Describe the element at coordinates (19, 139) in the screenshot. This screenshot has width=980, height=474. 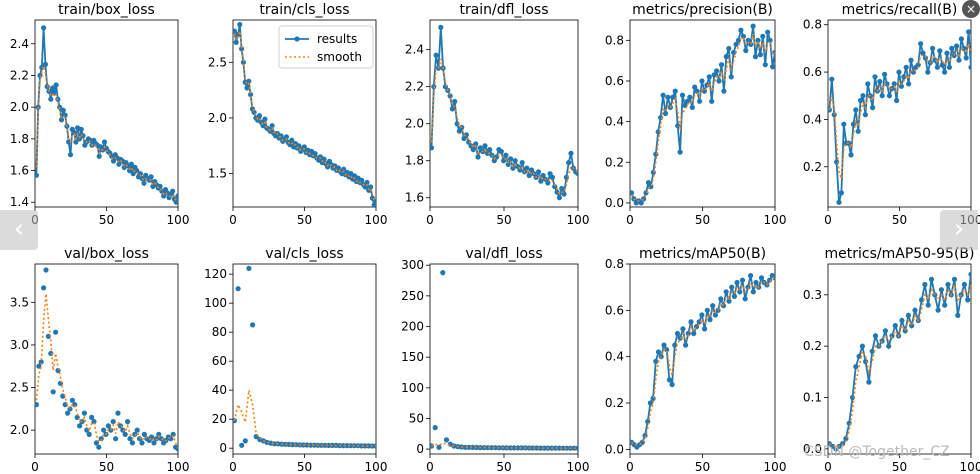
I see `y-tick-label: 1.8` at that location.